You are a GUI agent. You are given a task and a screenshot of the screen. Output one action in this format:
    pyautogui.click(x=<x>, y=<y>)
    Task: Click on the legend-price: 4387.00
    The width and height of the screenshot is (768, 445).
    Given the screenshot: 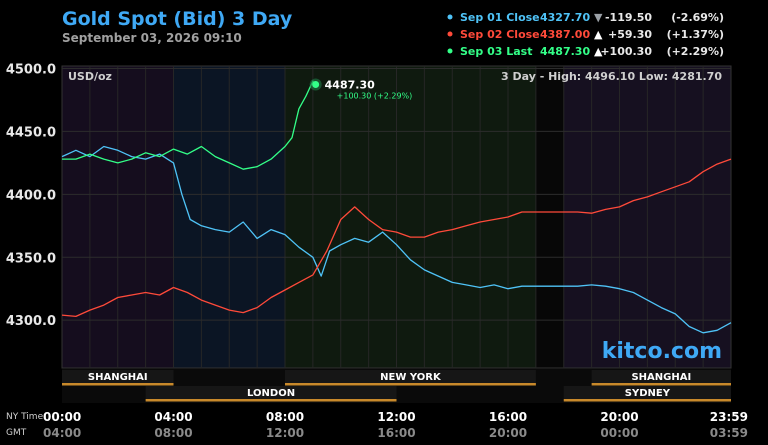 What is the action you would take?
    pyautogui.click(x=565, y=34)
    